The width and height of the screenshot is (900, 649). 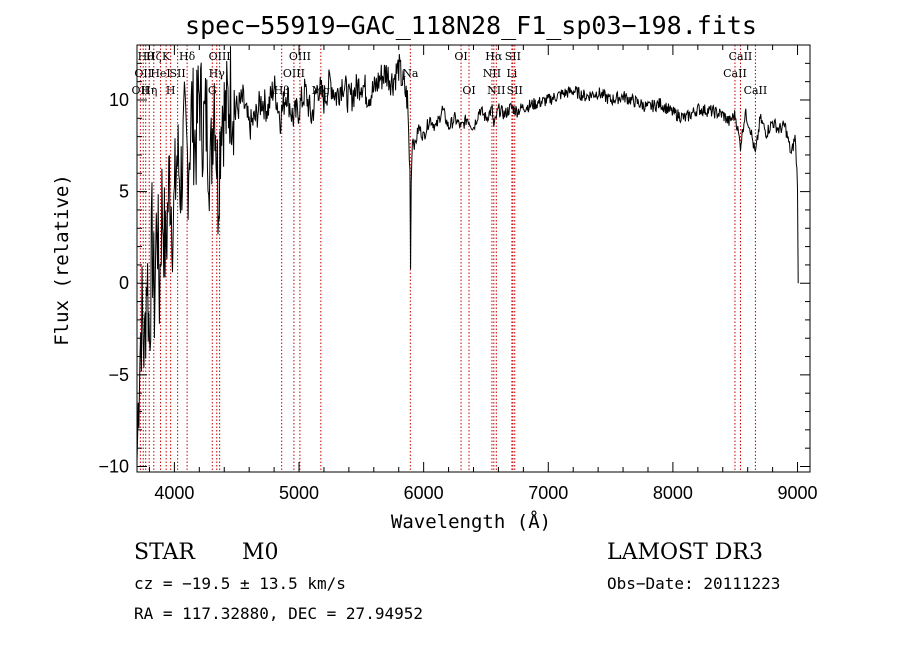 I want to click on spectral-line-label-24: SII, so click(x=513, y=56).